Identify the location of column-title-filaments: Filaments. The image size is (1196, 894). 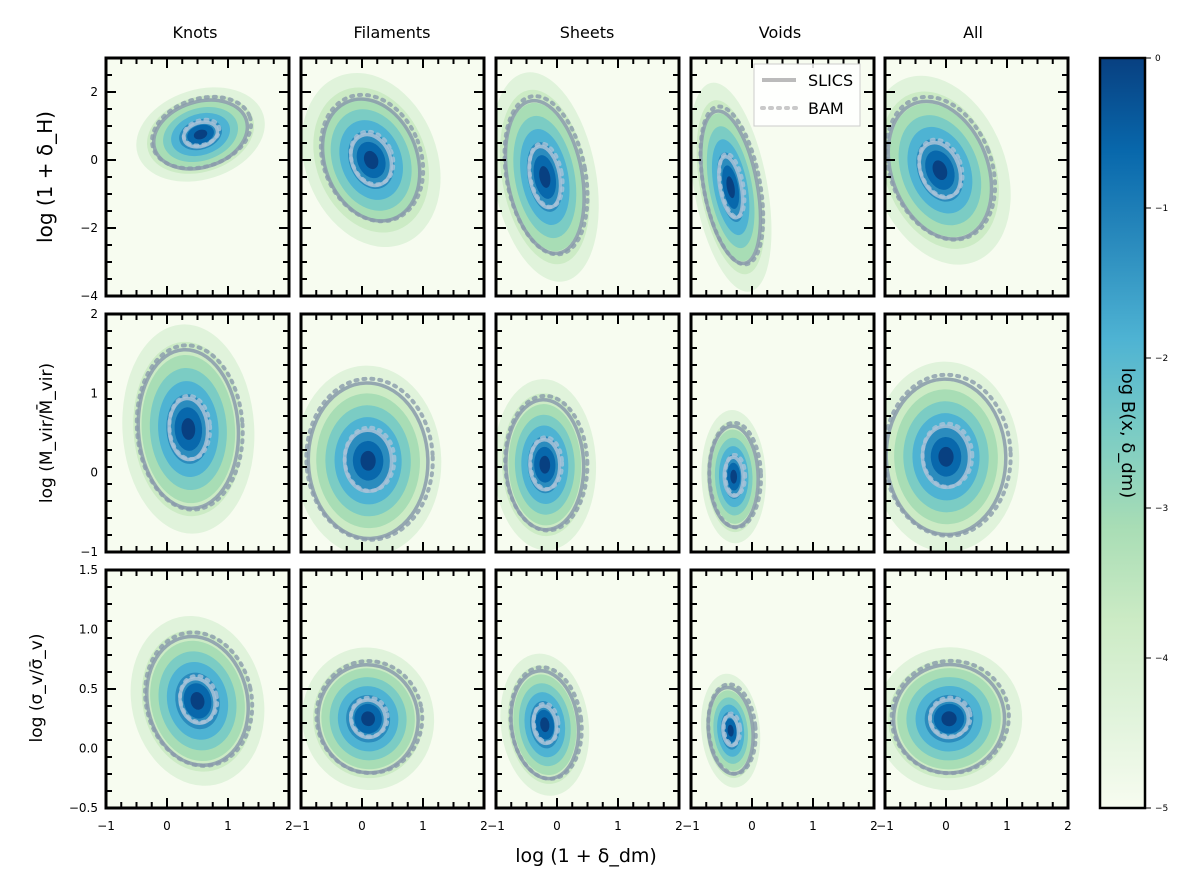
(392, 32).